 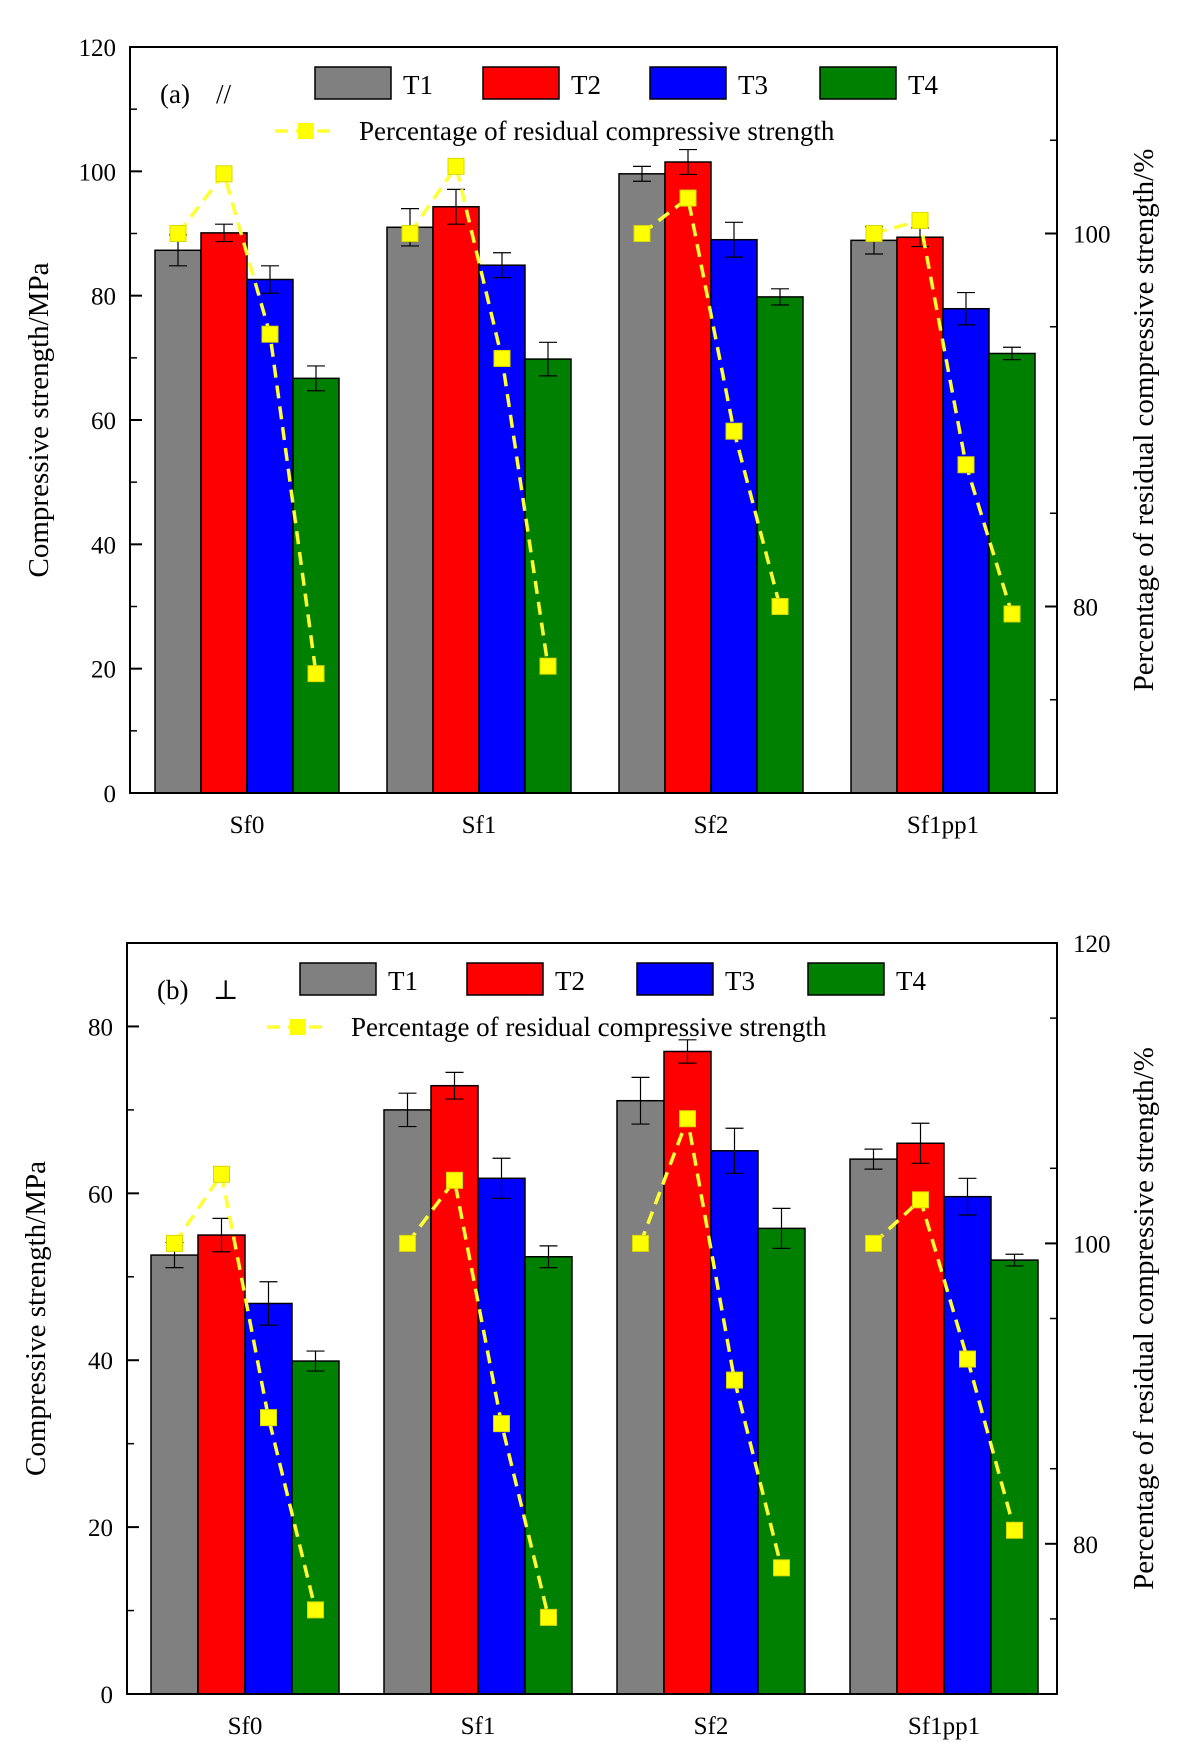 What do you see at coordinates (711, 825) in the screenshot?
I see `category-label-Sf2: Sf2` at bounding box center [711, 825].